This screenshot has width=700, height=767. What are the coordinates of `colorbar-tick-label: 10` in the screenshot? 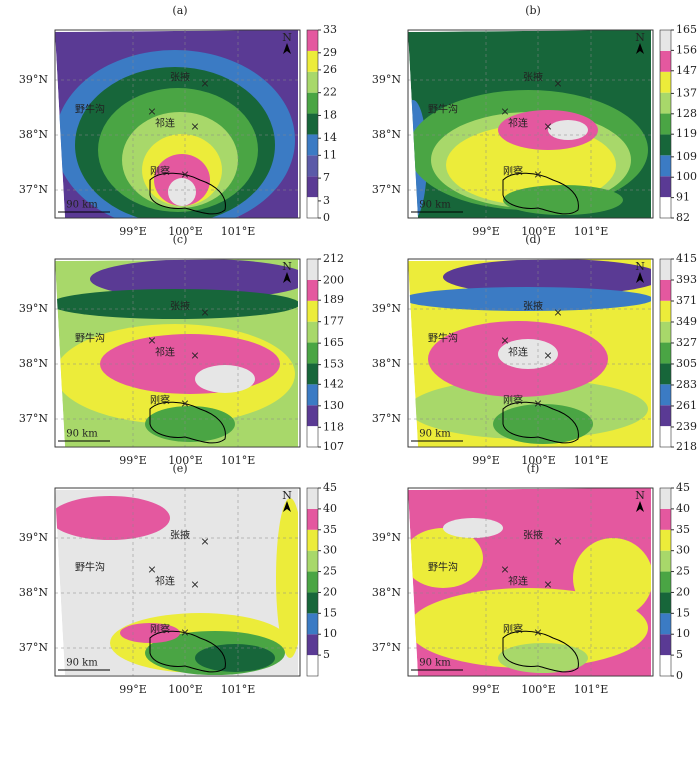 It's located at (330, 633).